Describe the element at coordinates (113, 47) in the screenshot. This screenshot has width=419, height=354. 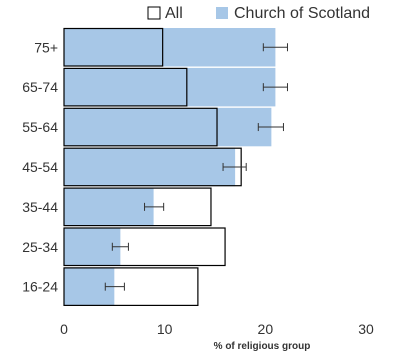
I see `bar-all-75plus` at that location.